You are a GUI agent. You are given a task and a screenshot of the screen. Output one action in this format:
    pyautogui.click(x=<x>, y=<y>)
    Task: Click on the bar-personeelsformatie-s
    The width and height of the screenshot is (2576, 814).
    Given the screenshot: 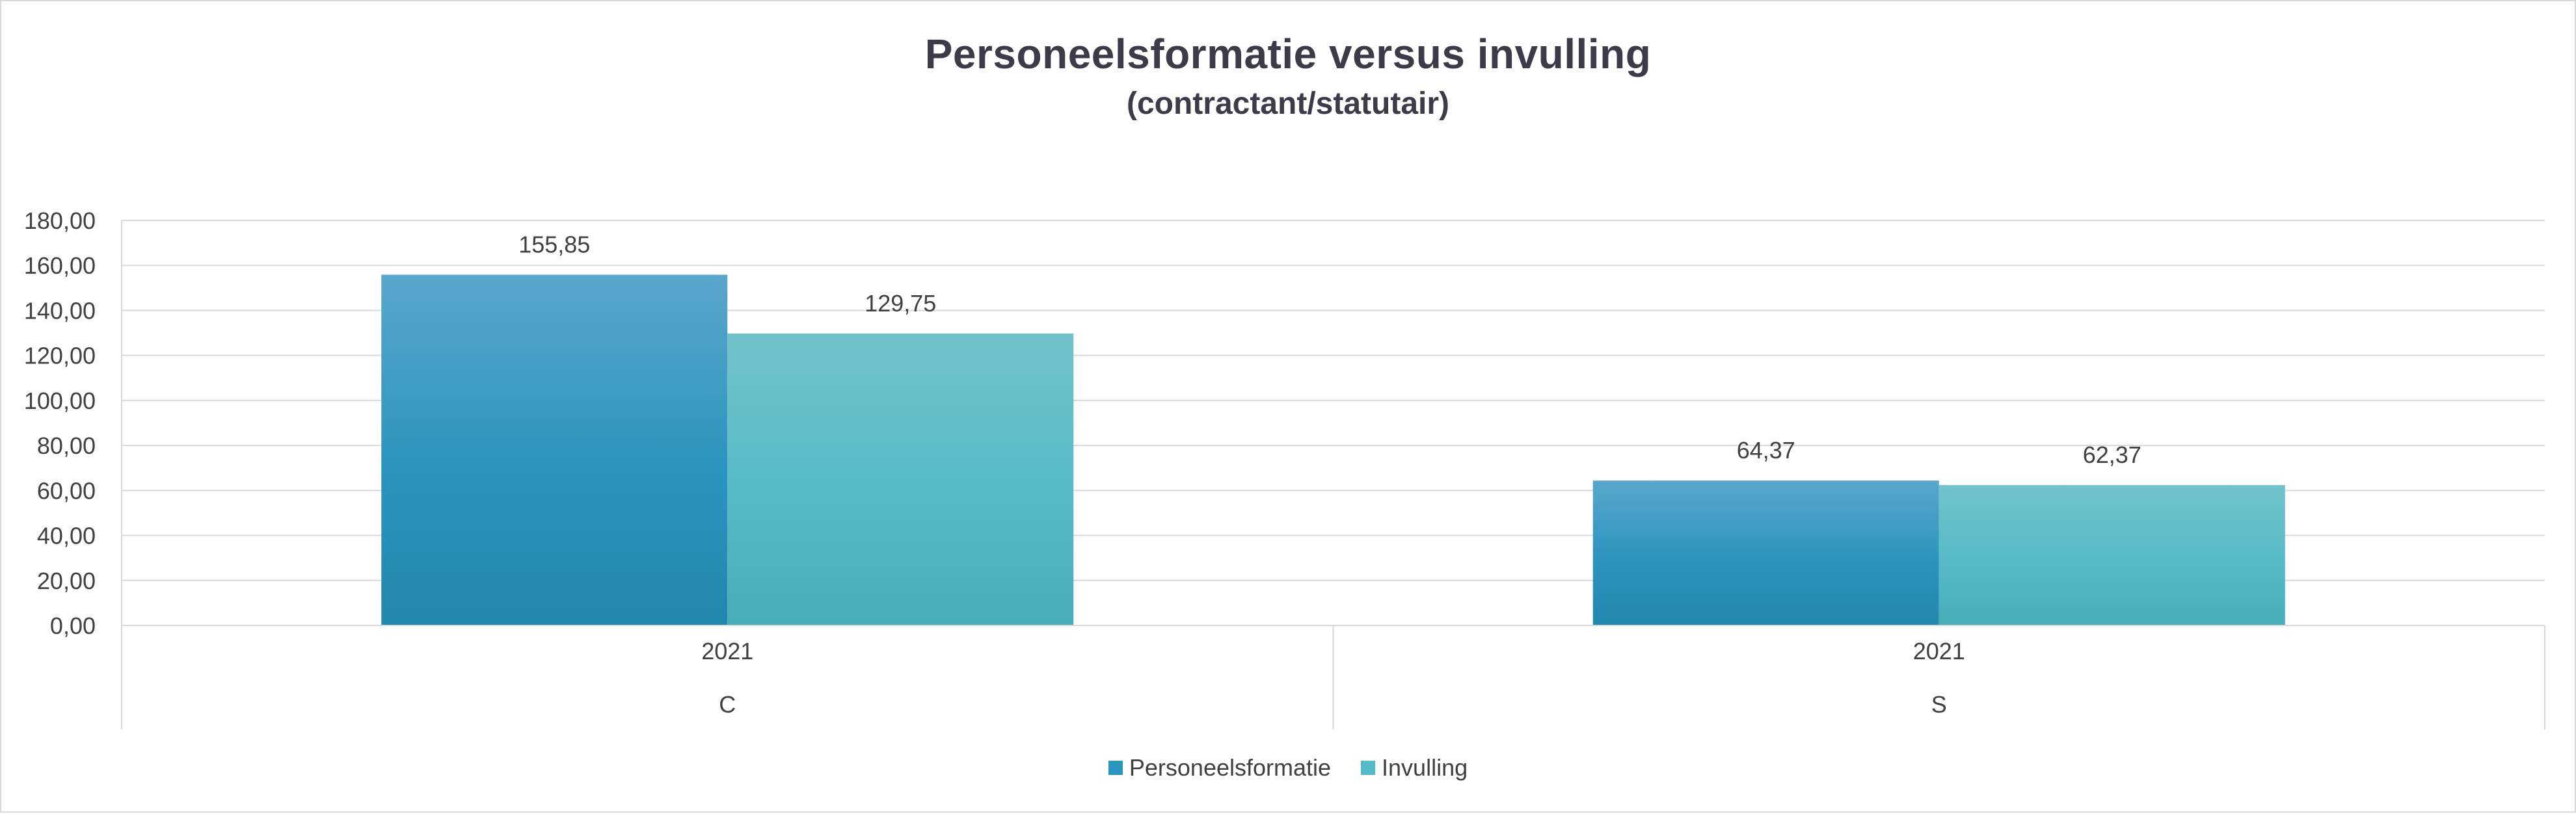 What is the action you would take?
    pyautogui.click(x=1765, y=552)
    